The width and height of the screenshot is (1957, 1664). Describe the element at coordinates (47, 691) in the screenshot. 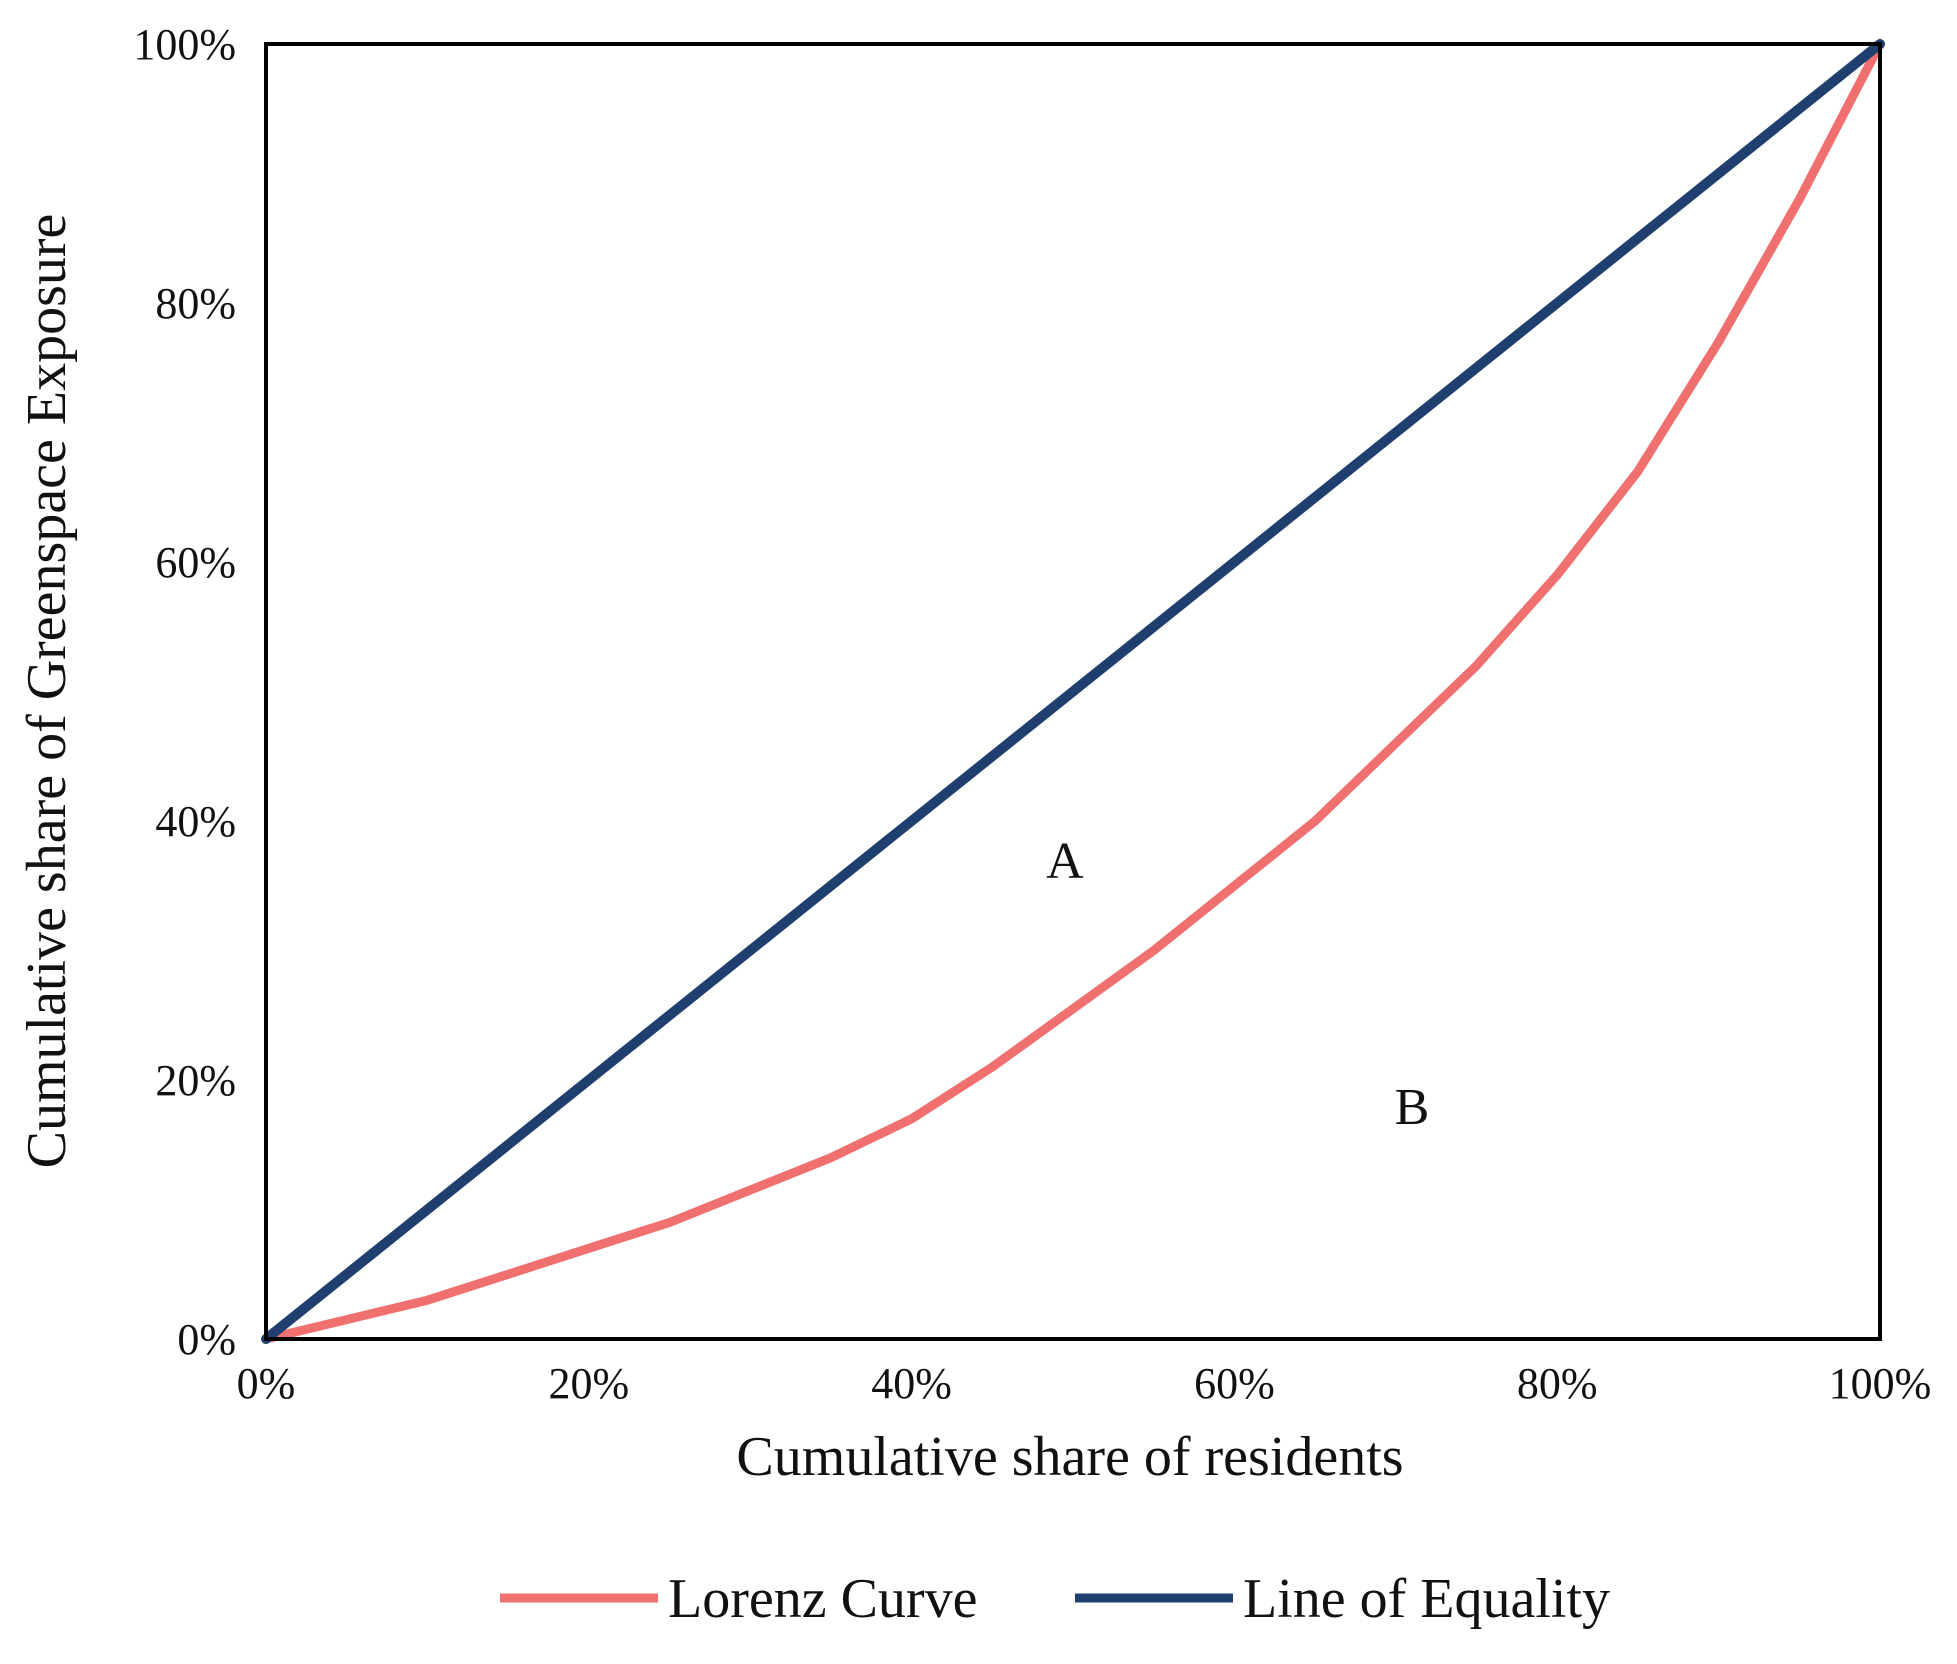

I see `y-axis-title: Cumulative share of Greenspace Exposure` at that location.